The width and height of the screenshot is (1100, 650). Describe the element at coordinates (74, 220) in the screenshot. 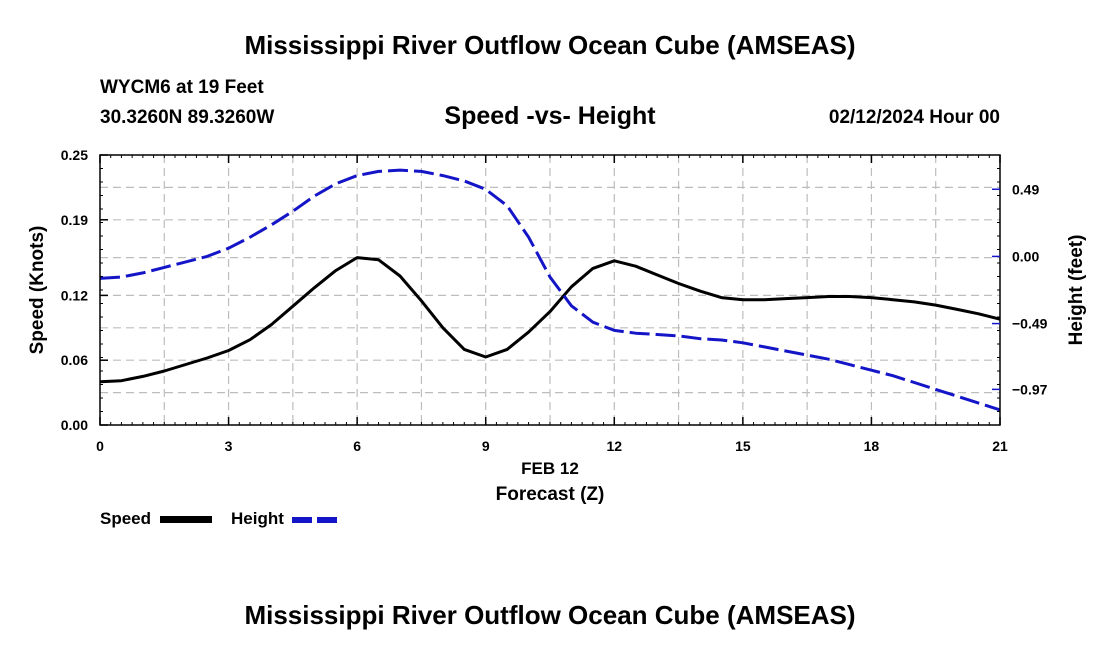

I see `y-left-tick-label: 0.19` at that location.